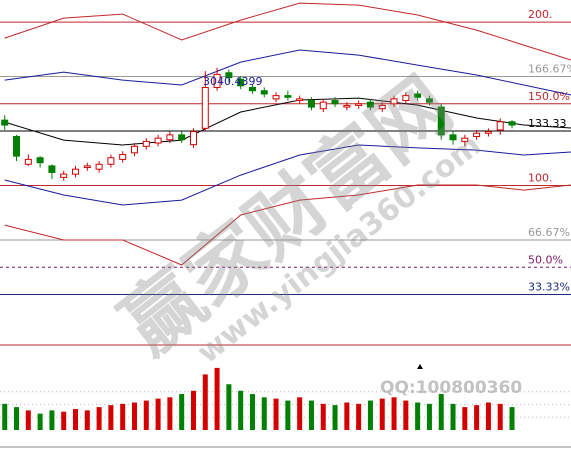  What do you see at coordinates (420, 366) in the screenshot?
I see `marker` at bounding box center [420, 366].